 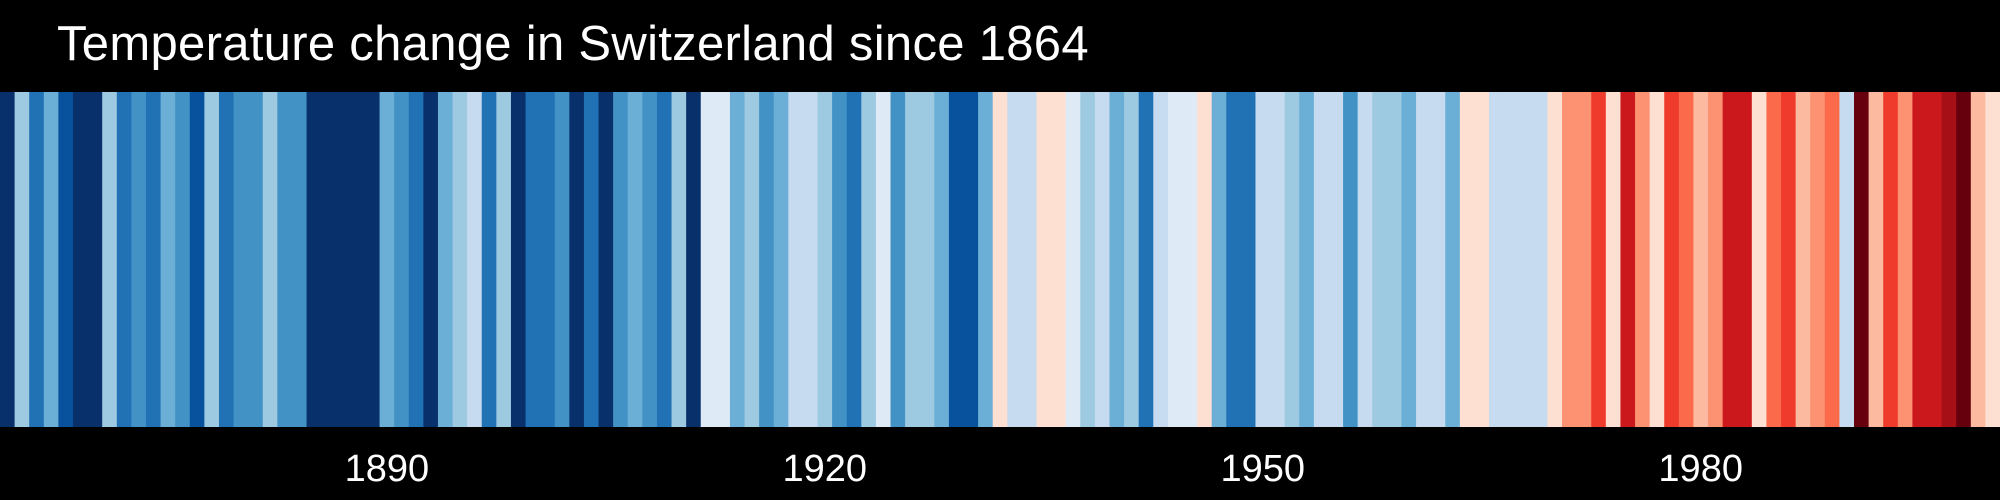 I want to click on stripe-1989, so click(x=1832, y=259).